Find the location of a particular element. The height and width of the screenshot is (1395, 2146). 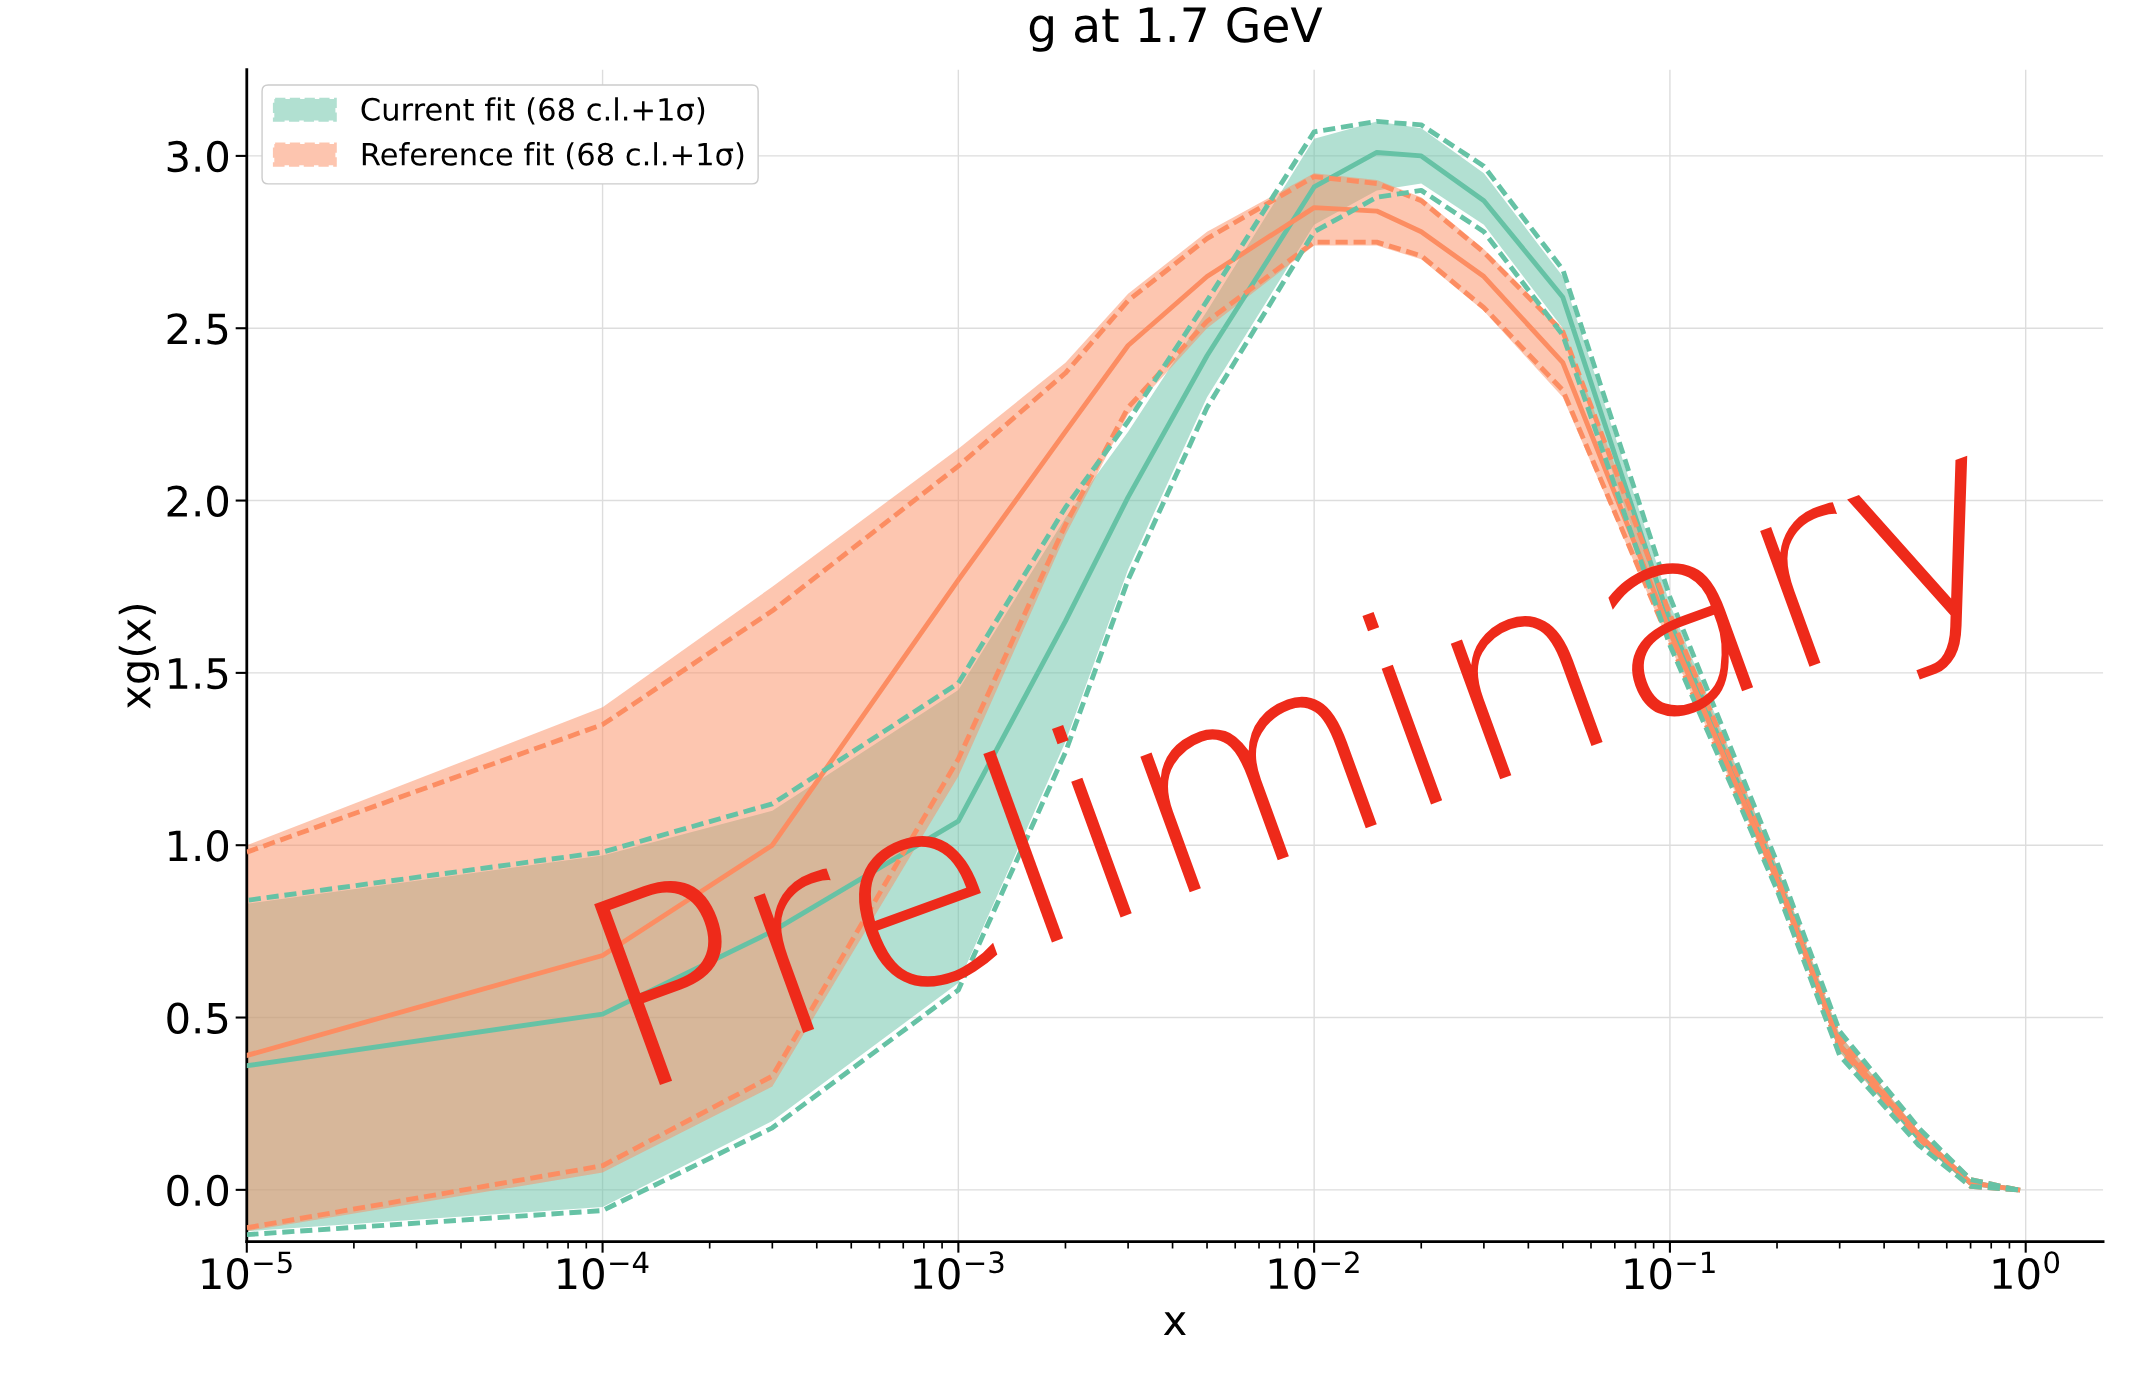

x-tick-label: 10$^{−5}$ is located at coordinates (247, 1270).